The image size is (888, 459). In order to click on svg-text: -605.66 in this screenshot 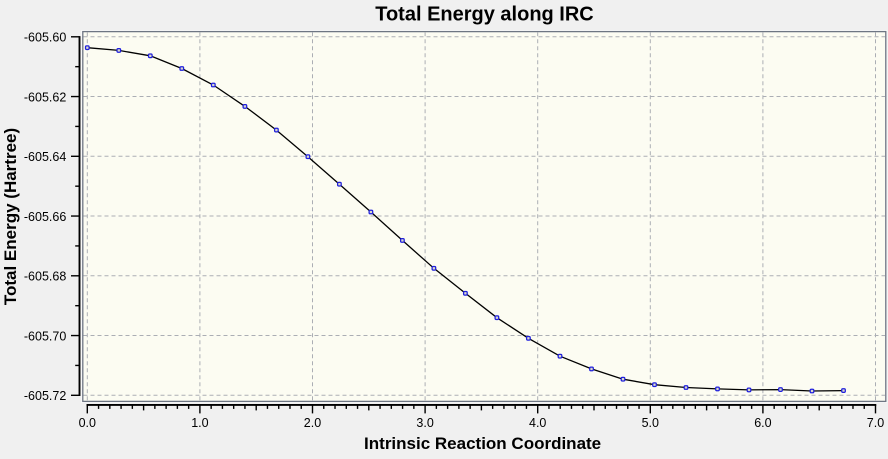, I will do `click(45, 217)`.